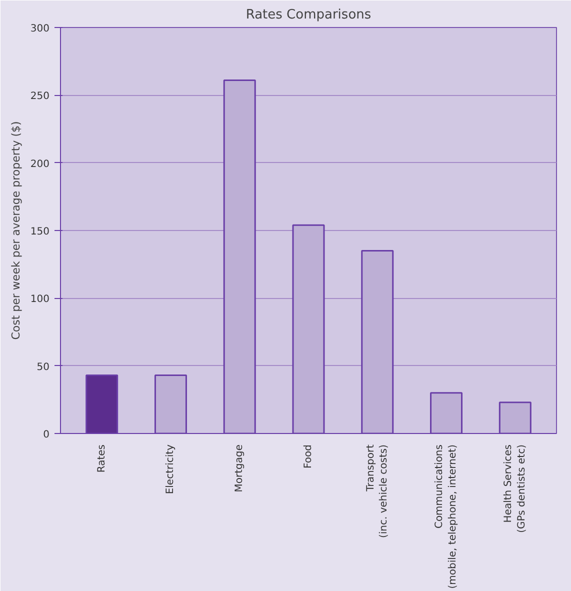 The height and width of the screenshot is (591, 571). I want to click on chart-title: Rates Comparisons, so click(309, 15).